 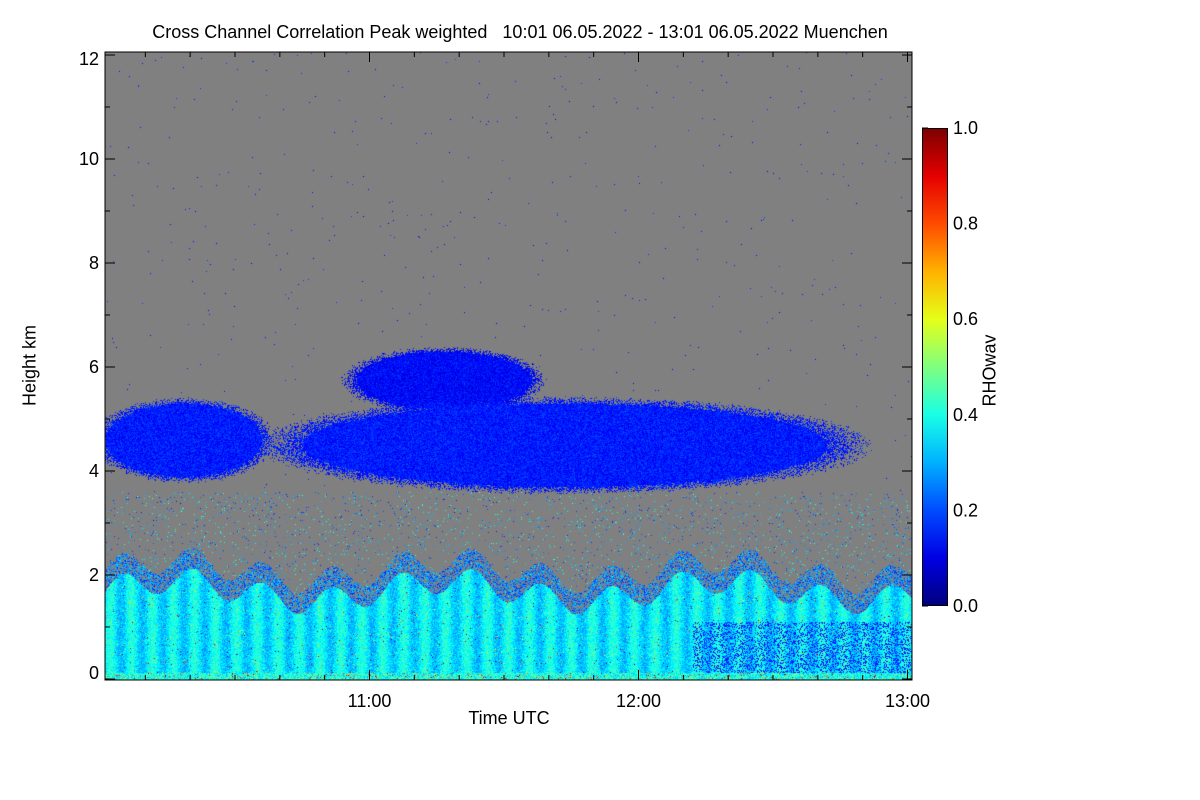 What do you see at coordinates (935, 367) in the screenshot?
I see `colorbar` at bounding box center [935, 367].